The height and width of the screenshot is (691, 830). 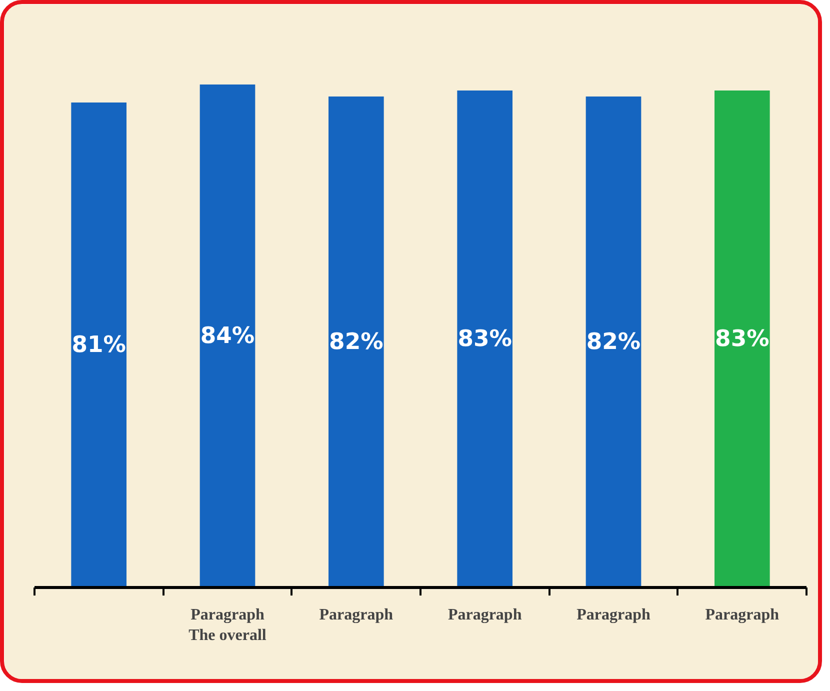 What do you see at coordinates (227, 336) in the screenshot?
I see `data-label: 84%` at bounding box center [227, 336].